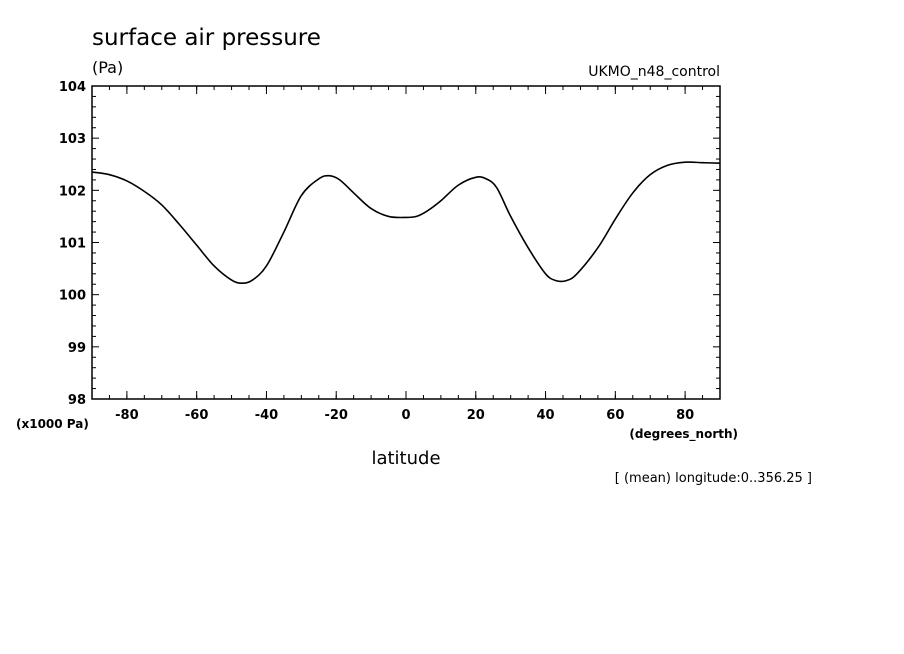 The width and height of the screenshot is (904, 654). I want to click on y-tick-label: 102, so click(72, 191).